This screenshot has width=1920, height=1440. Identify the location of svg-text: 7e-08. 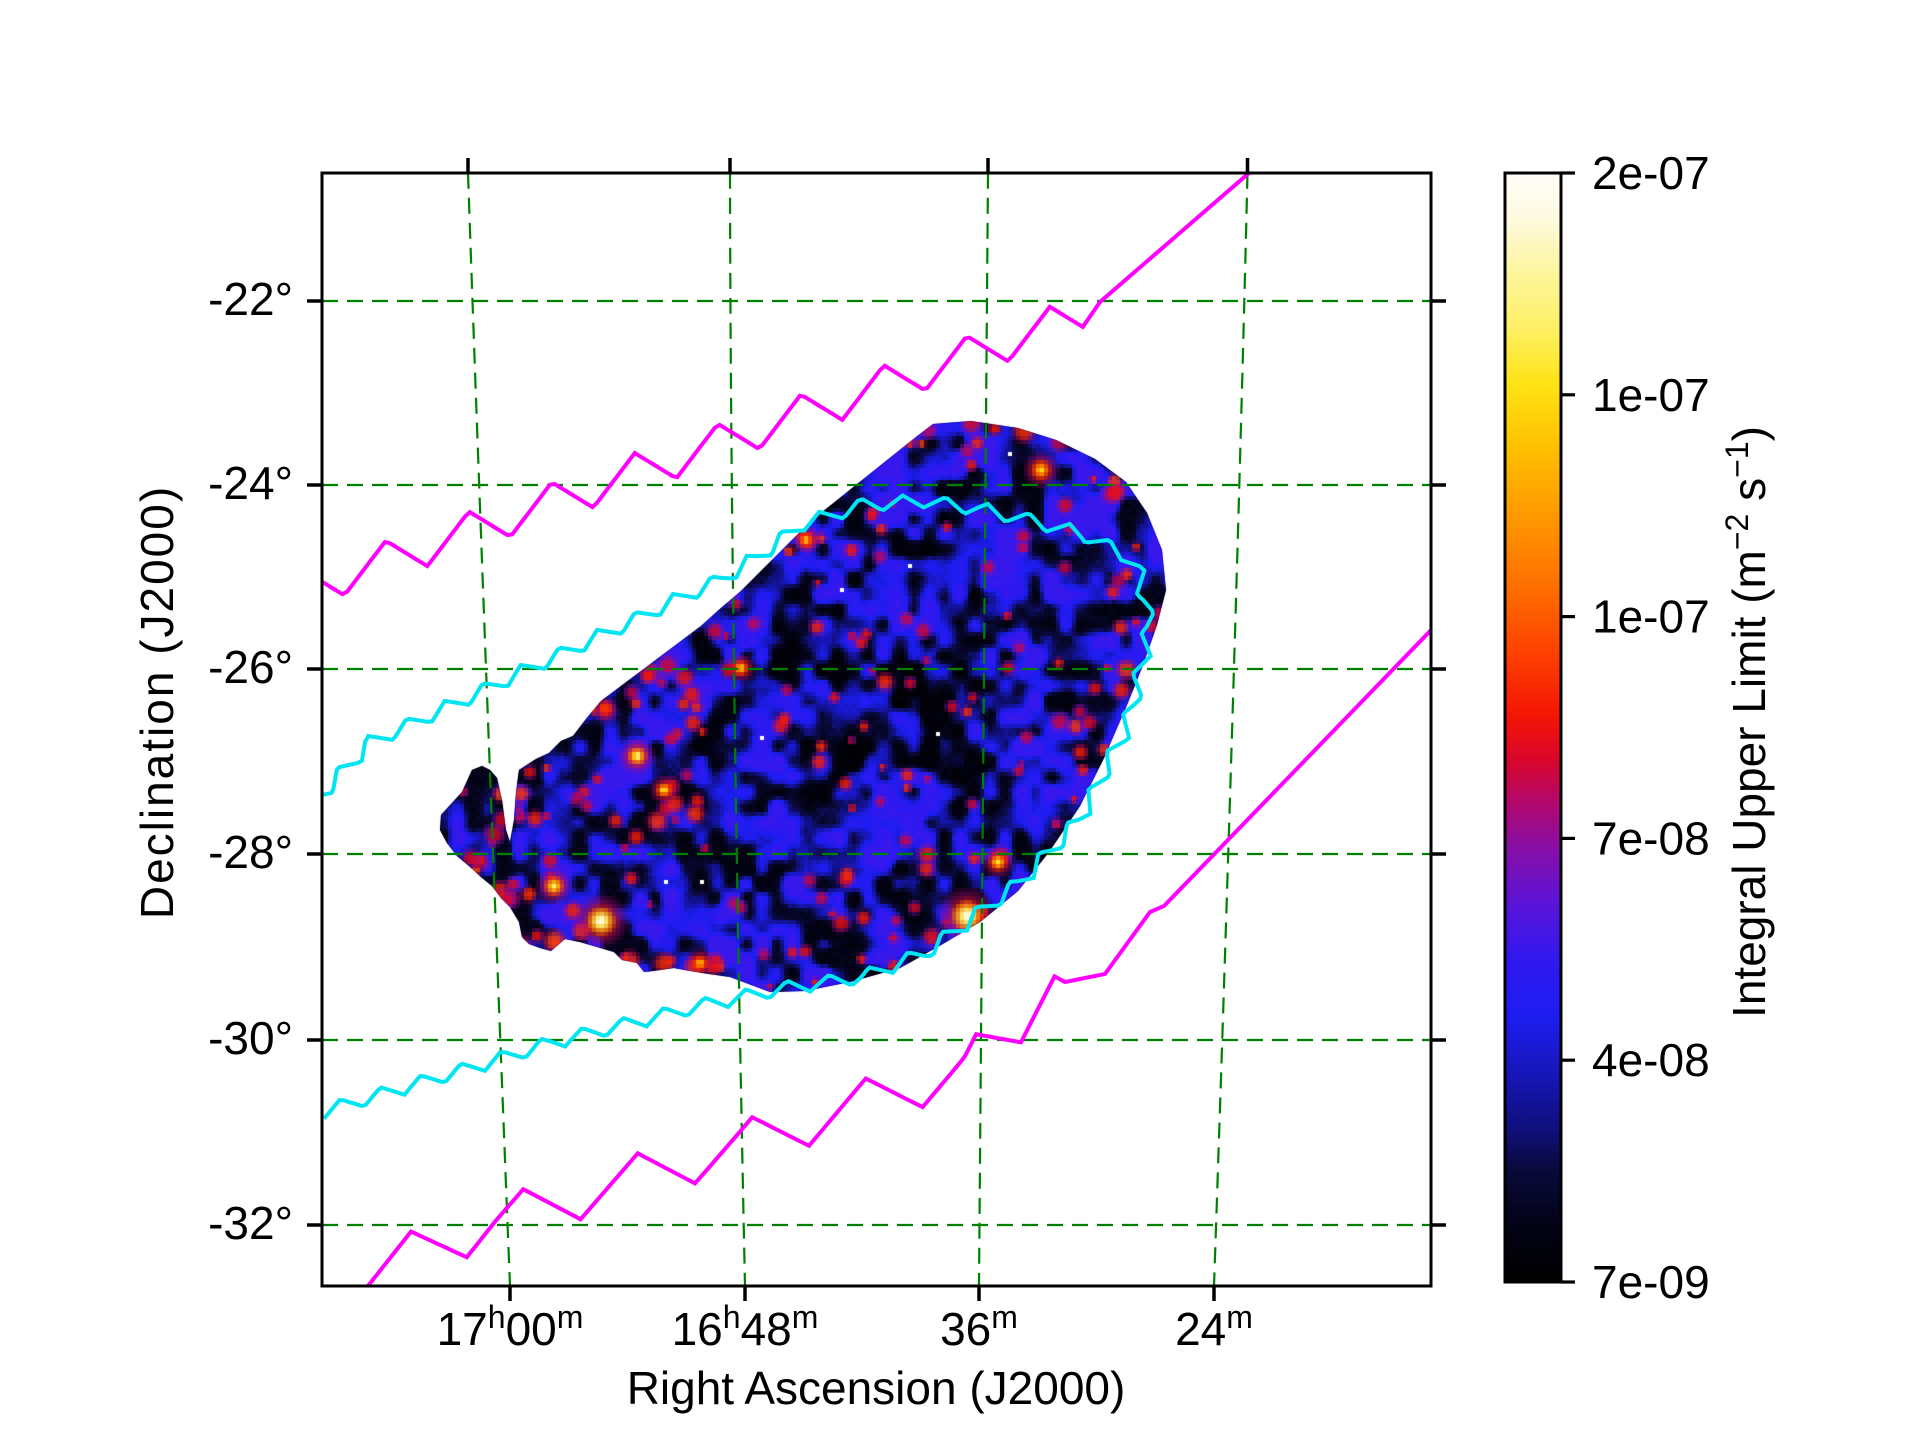
(1651, 838).